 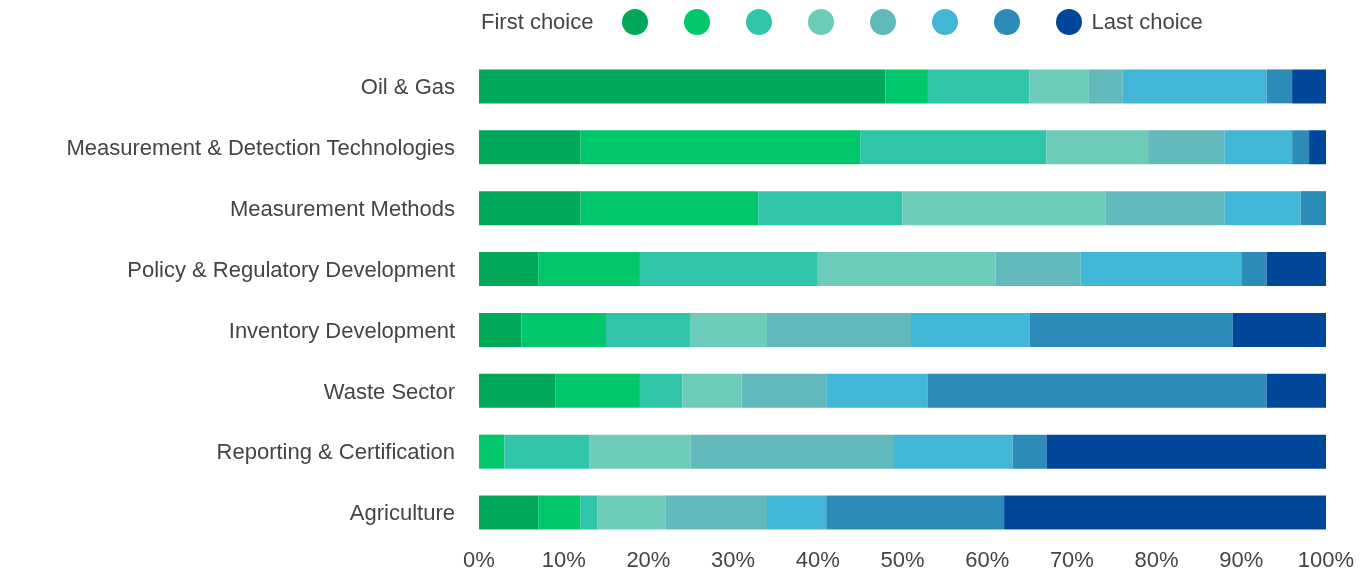 I want to click on y-tick-label: Reporting & Certification, so click(x=335, y=452).